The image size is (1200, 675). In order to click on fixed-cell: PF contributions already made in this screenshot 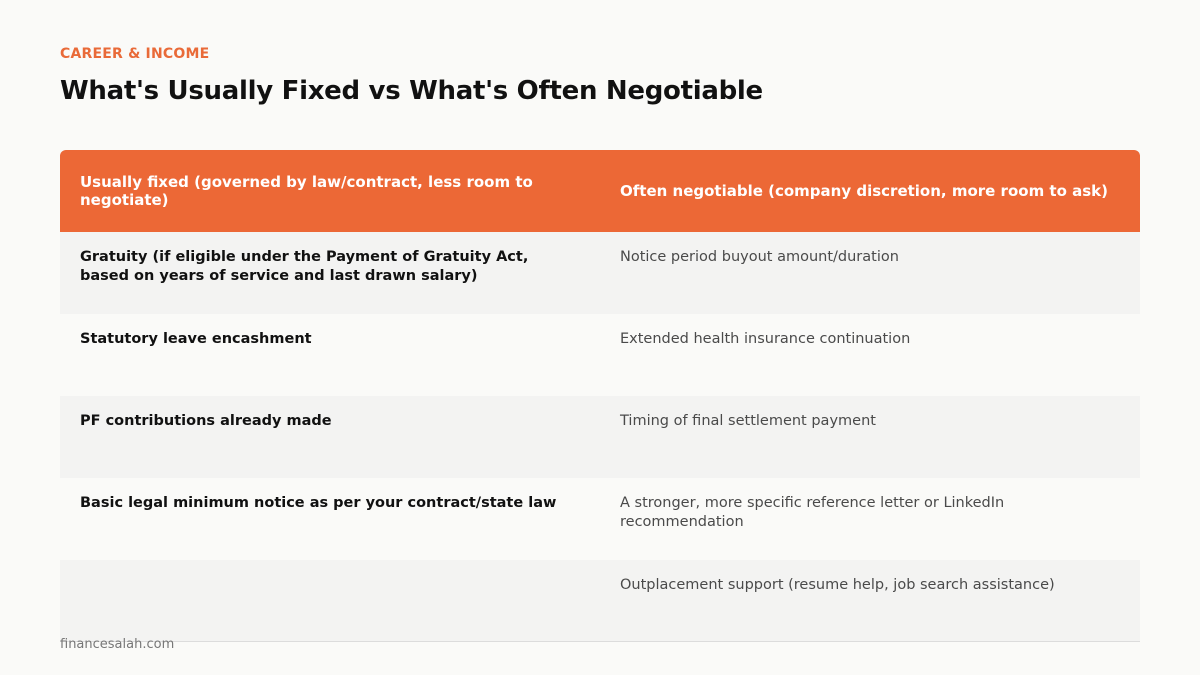, I will do `click(206, 421)`.